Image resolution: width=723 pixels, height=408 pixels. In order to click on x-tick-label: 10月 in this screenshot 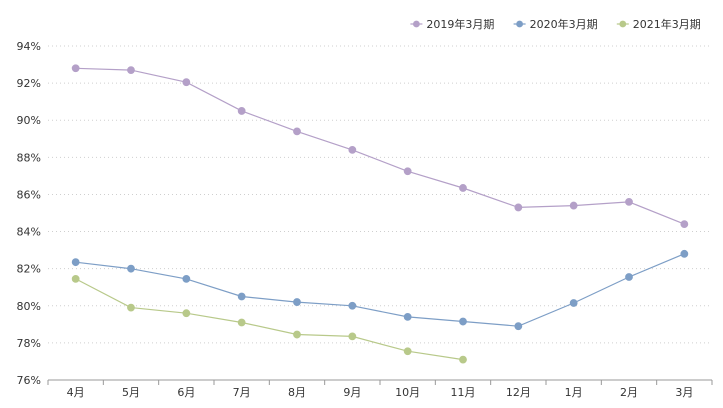, I will do `click(407, 392)`.